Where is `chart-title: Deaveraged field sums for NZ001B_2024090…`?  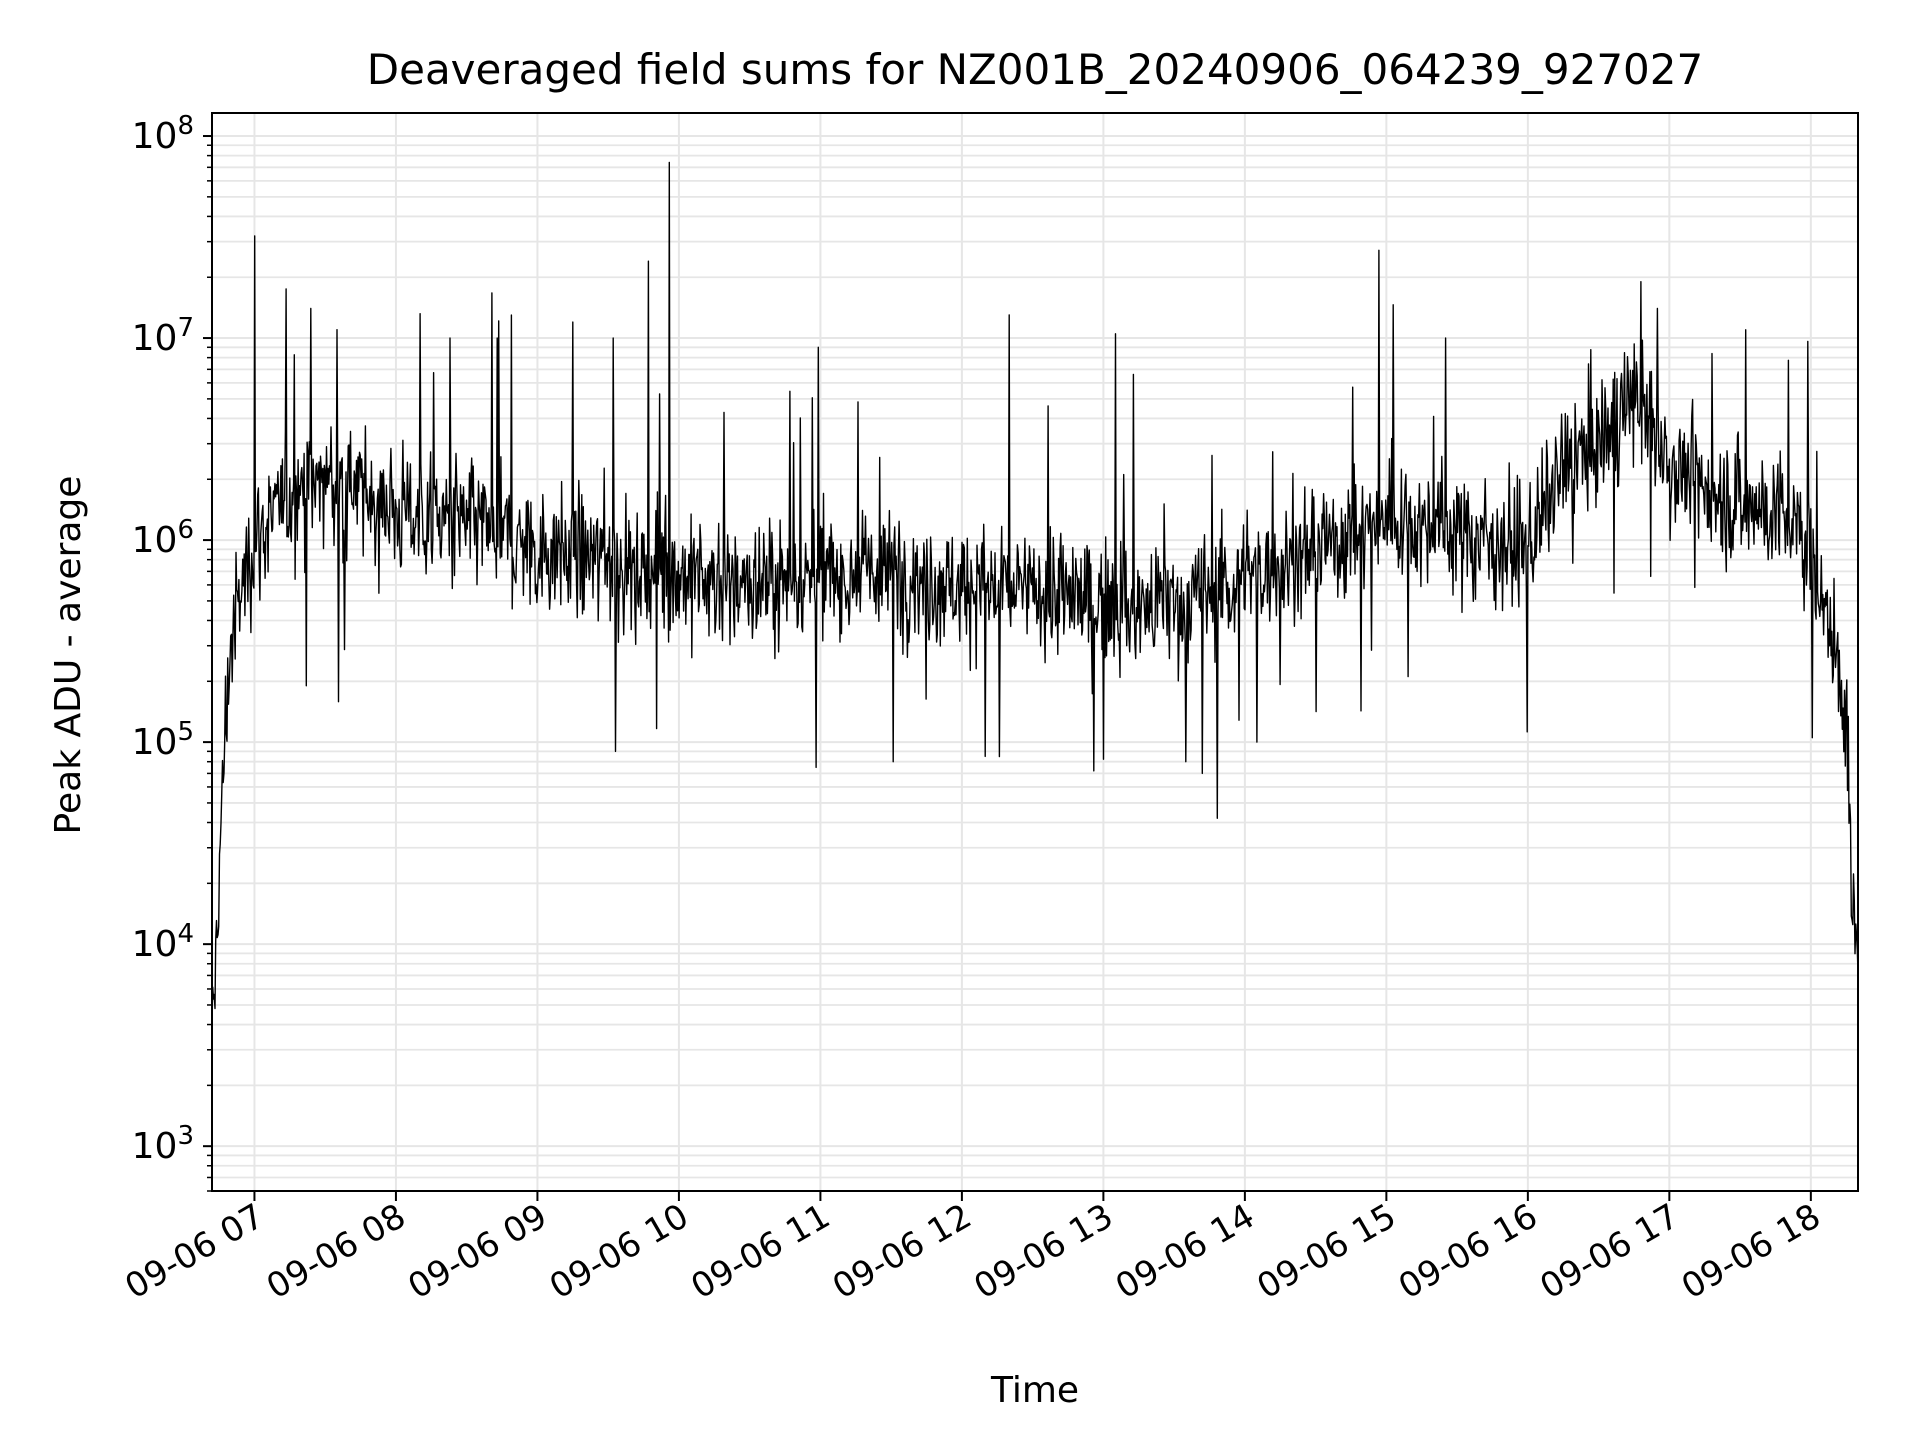
chart-title: Deaveraged field sums for NZ001B_2024090… is located at coordinates (1035, 69).